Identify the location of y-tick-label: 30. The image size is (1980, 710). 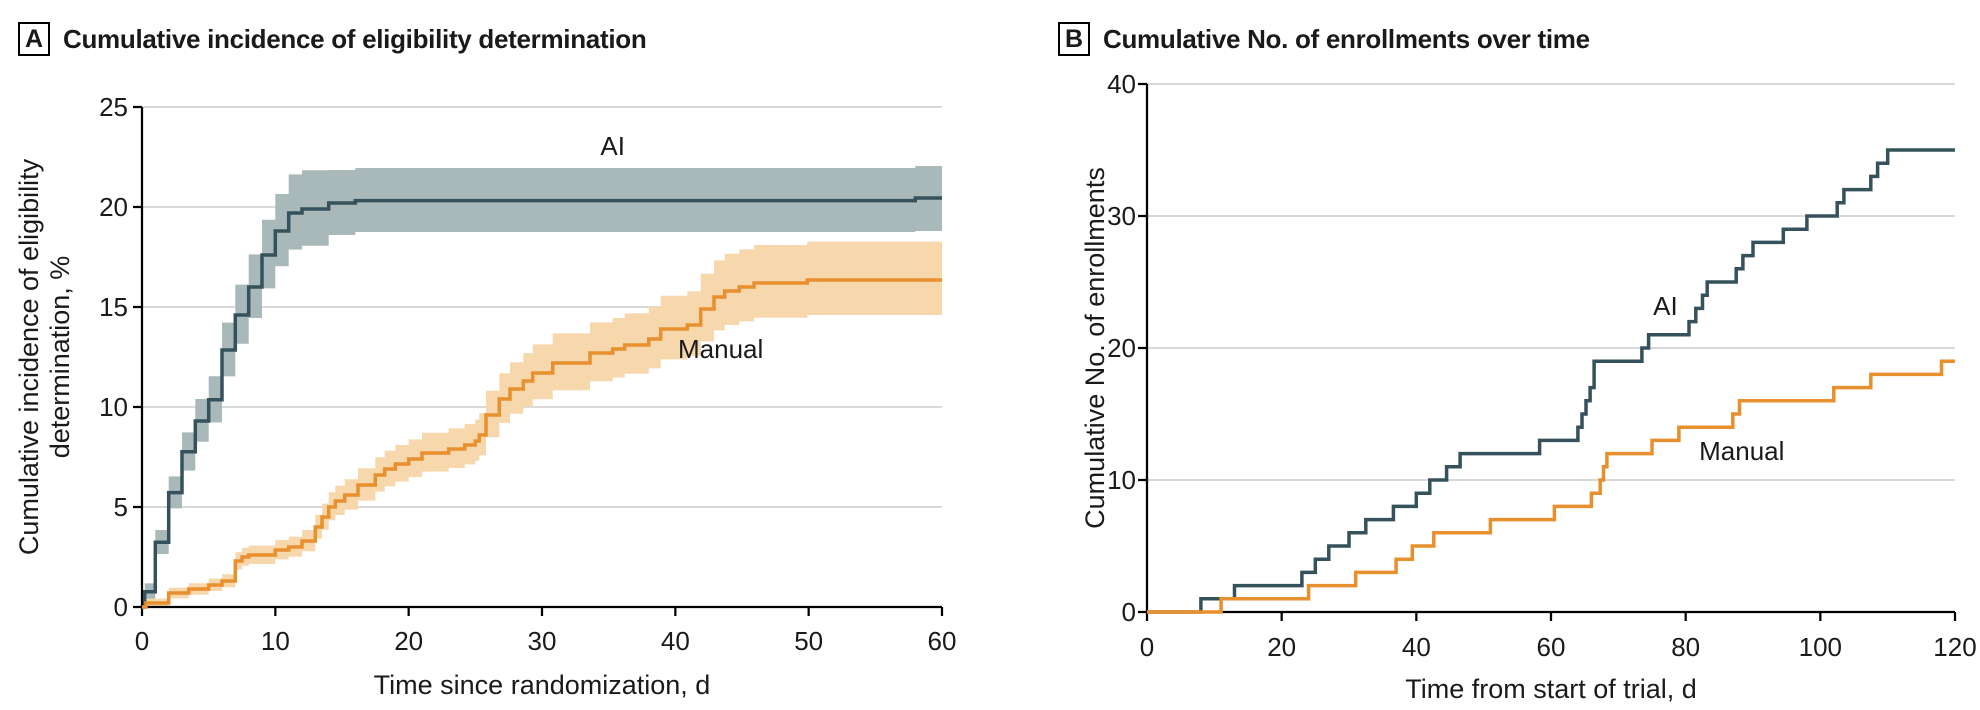
(1121, 216).